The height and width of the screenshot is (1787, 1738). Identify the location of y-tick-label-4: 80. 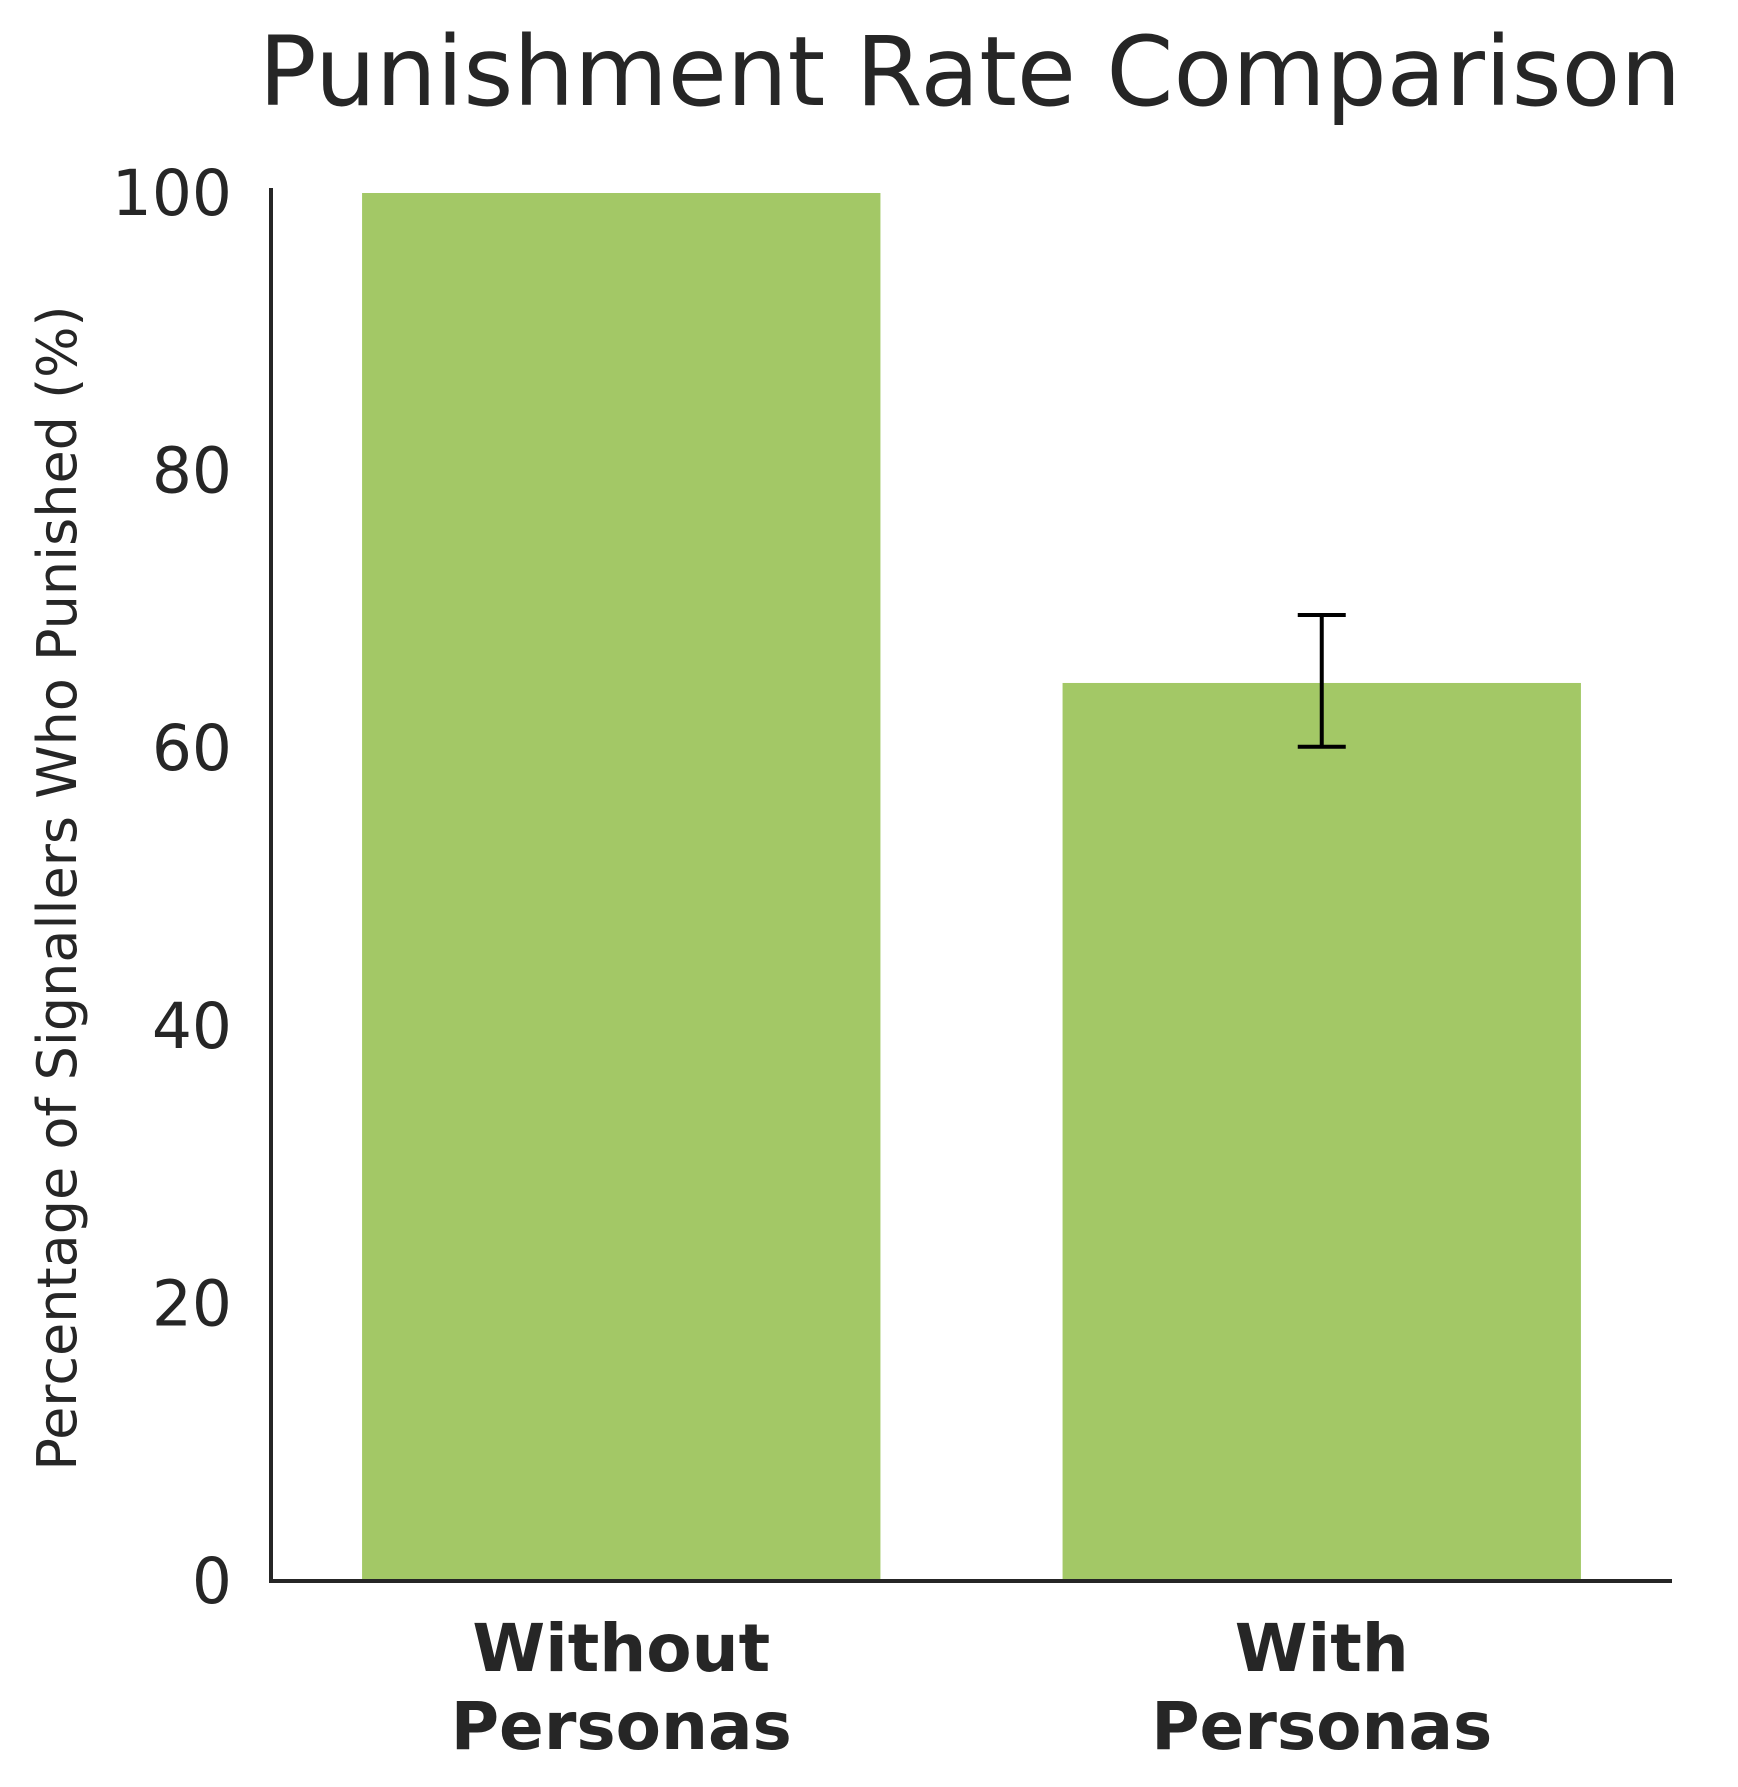
(192, 471).